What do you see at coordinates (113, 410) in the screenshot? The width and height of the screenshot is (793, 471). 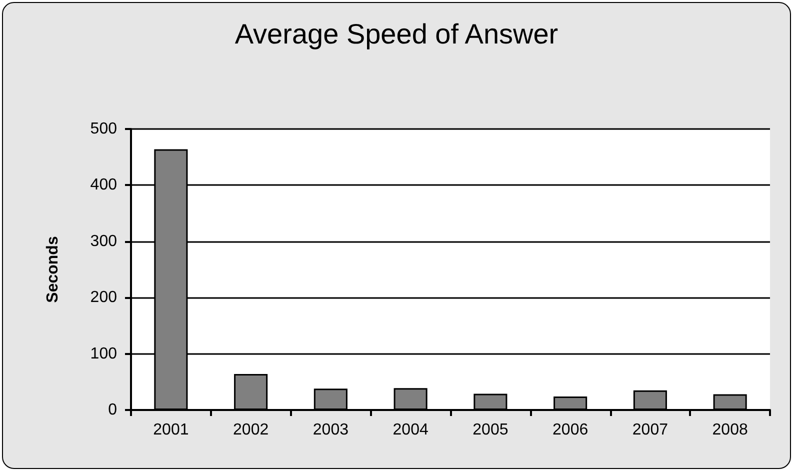 I see `y-tick-label: 0` at bounding box center [113, 410].